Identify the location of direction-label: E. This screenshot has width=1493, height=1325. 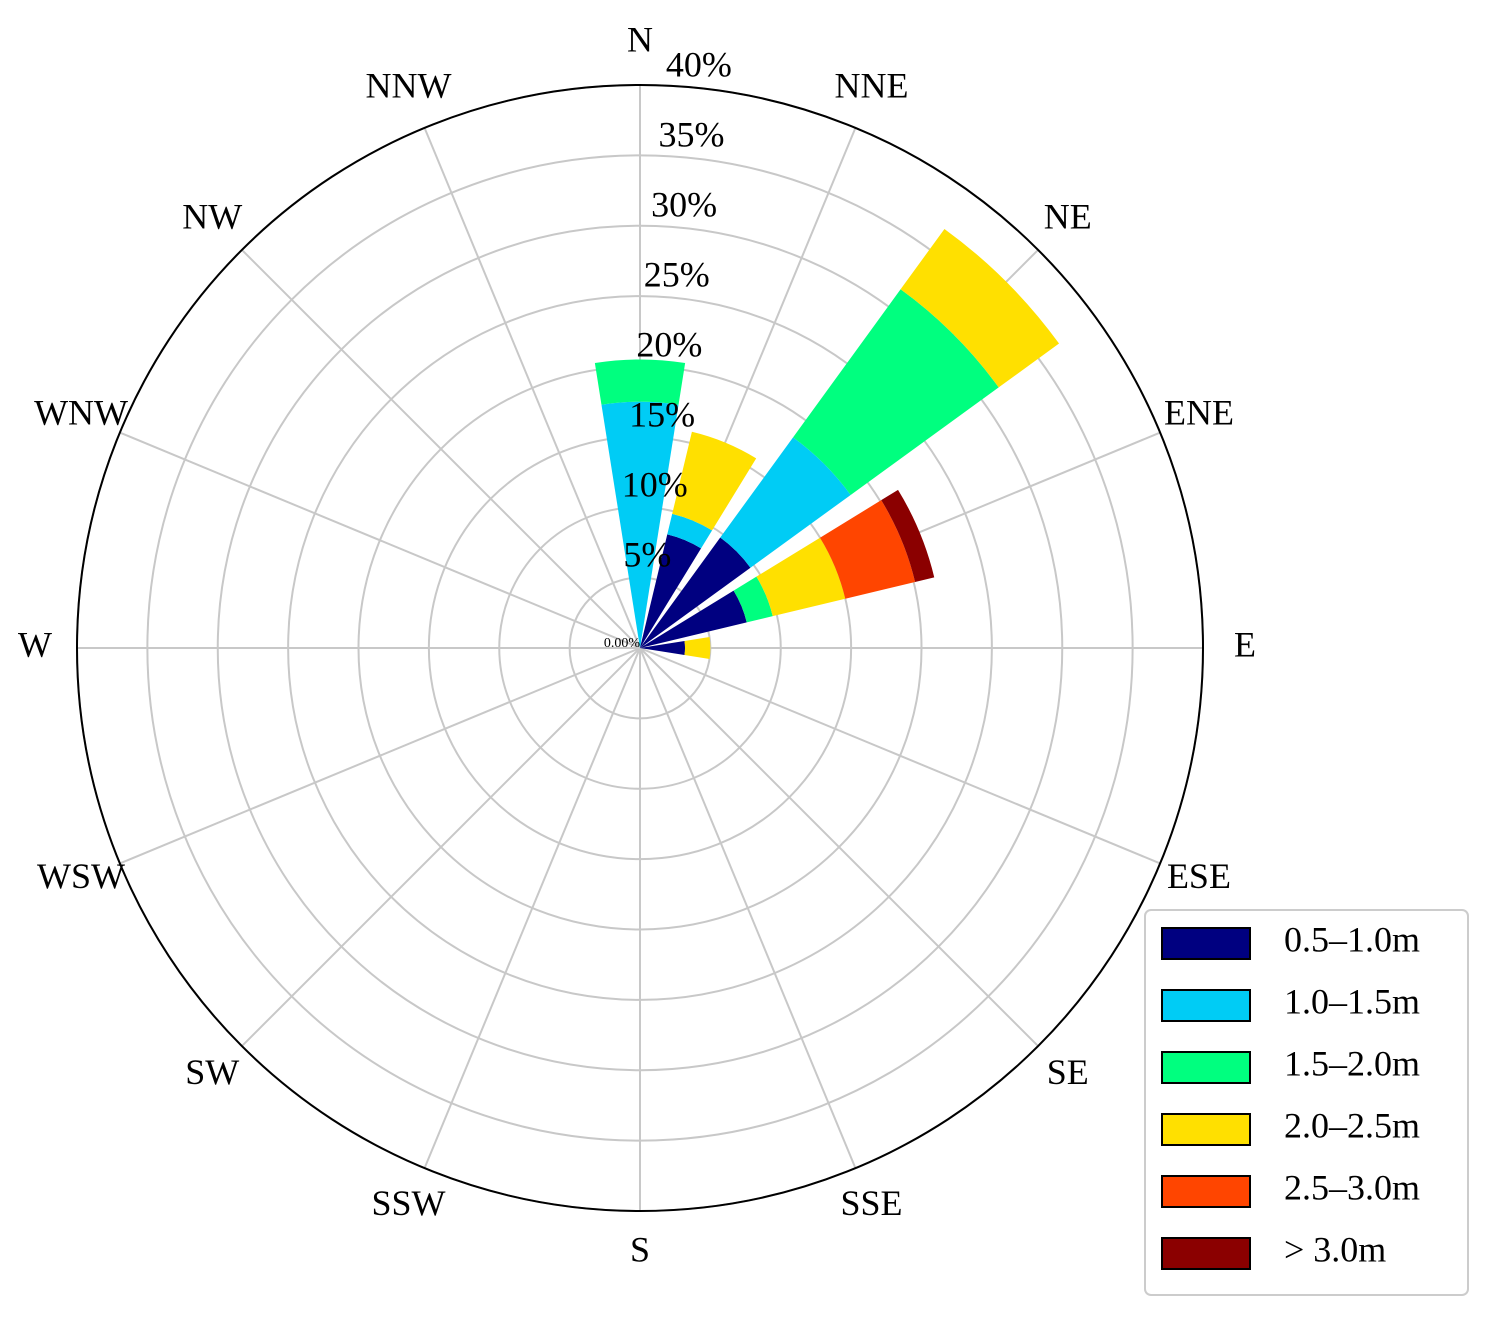
(1245, 644).